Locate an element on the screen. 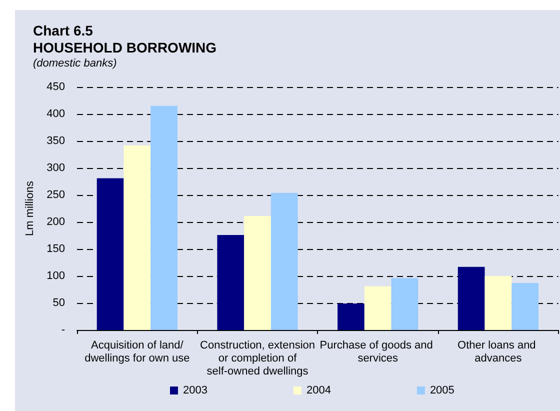  y-tick-label: 100 is located at coordinates (55, 276).